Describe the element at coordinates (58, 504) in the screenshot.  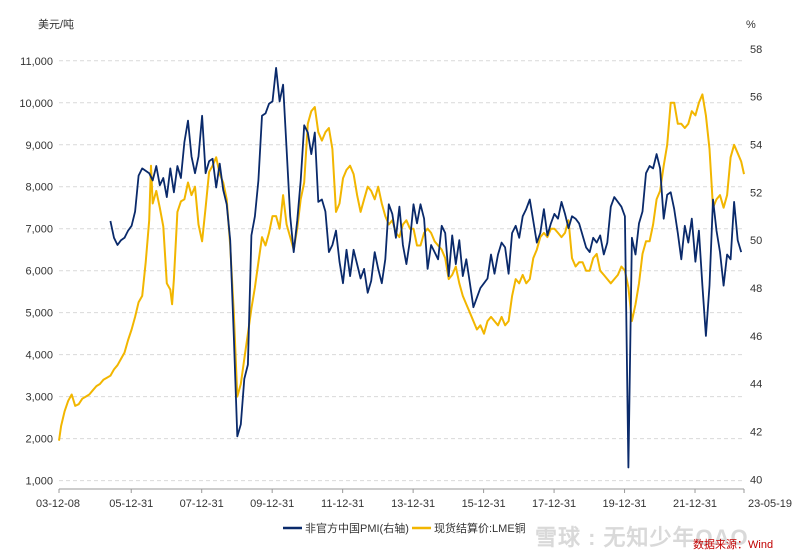
I see `x-tick-label: 03-12-08` at that location.